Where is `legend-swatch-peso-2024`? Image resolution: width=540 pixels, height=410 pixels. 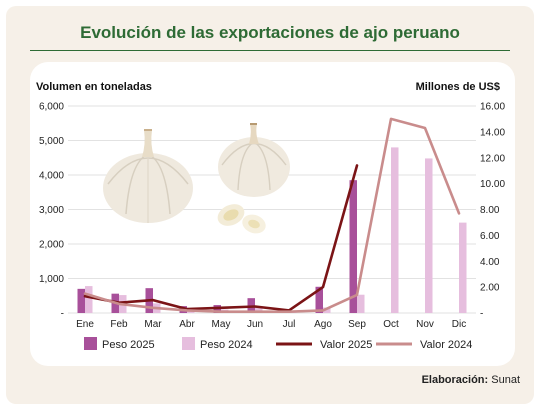
legend-swatch-peso-2024 is located at coordinates (188, 343).